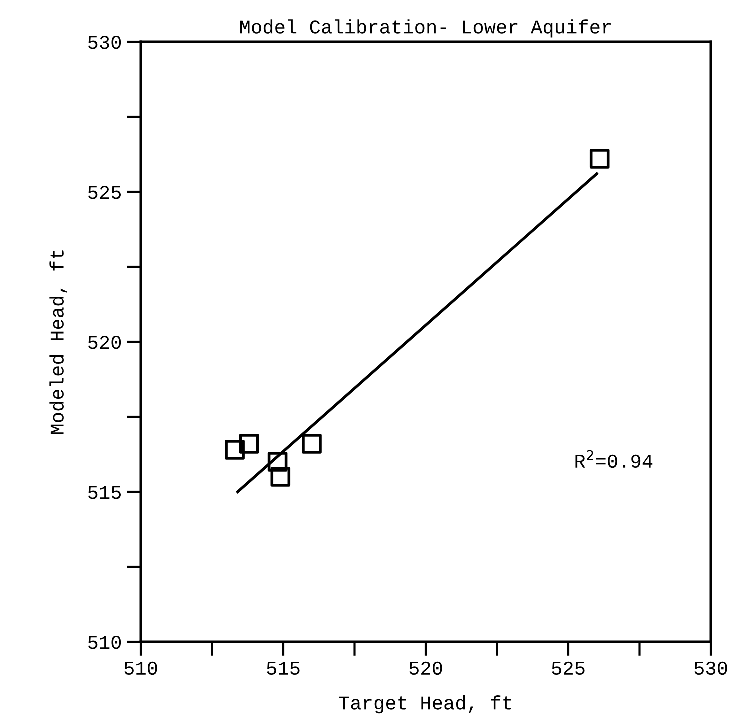 The image size is (749, 719). What do you see at coordinates (105, 643) in the screenshot?
I see `y-tick-label: 510` at bounding box center [105, 643].